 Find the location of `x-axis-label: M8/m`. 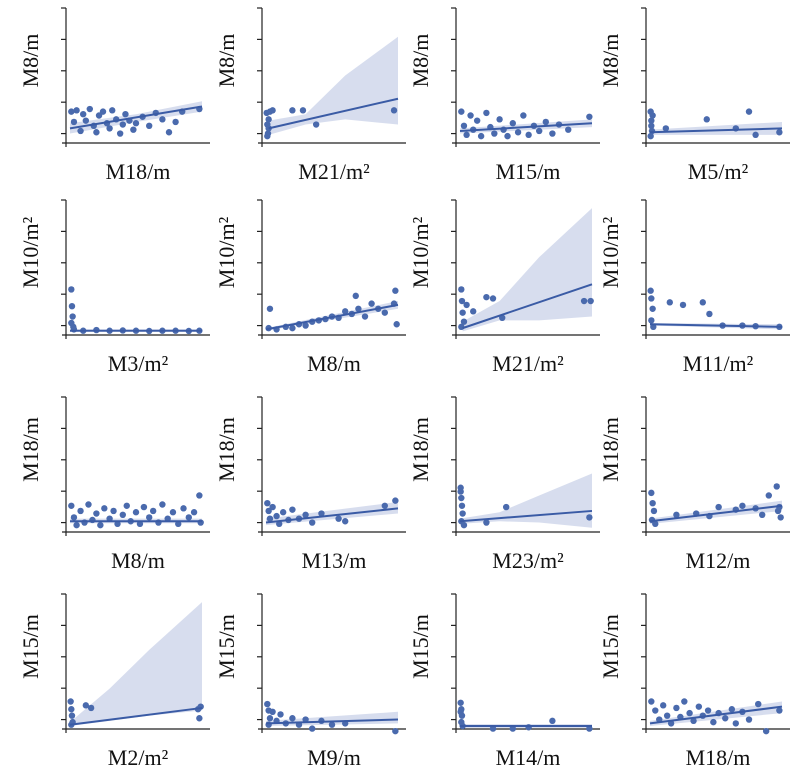

x-axis-label: M8/m is located at coordinates (138, 560).